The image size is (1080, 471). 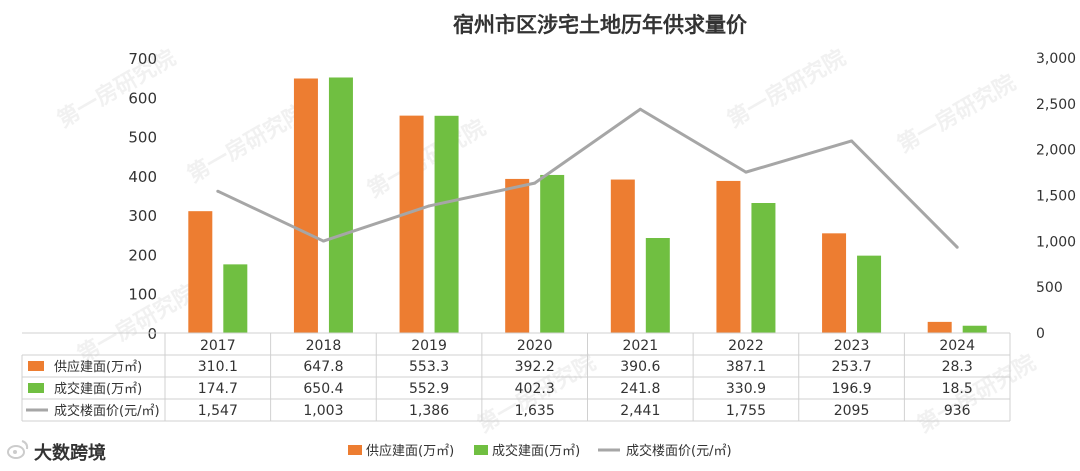 What do you see at coordinates (18, 449) in the screenshot?
I see `weibo-logo-icon` at bounding box center [18, 449].